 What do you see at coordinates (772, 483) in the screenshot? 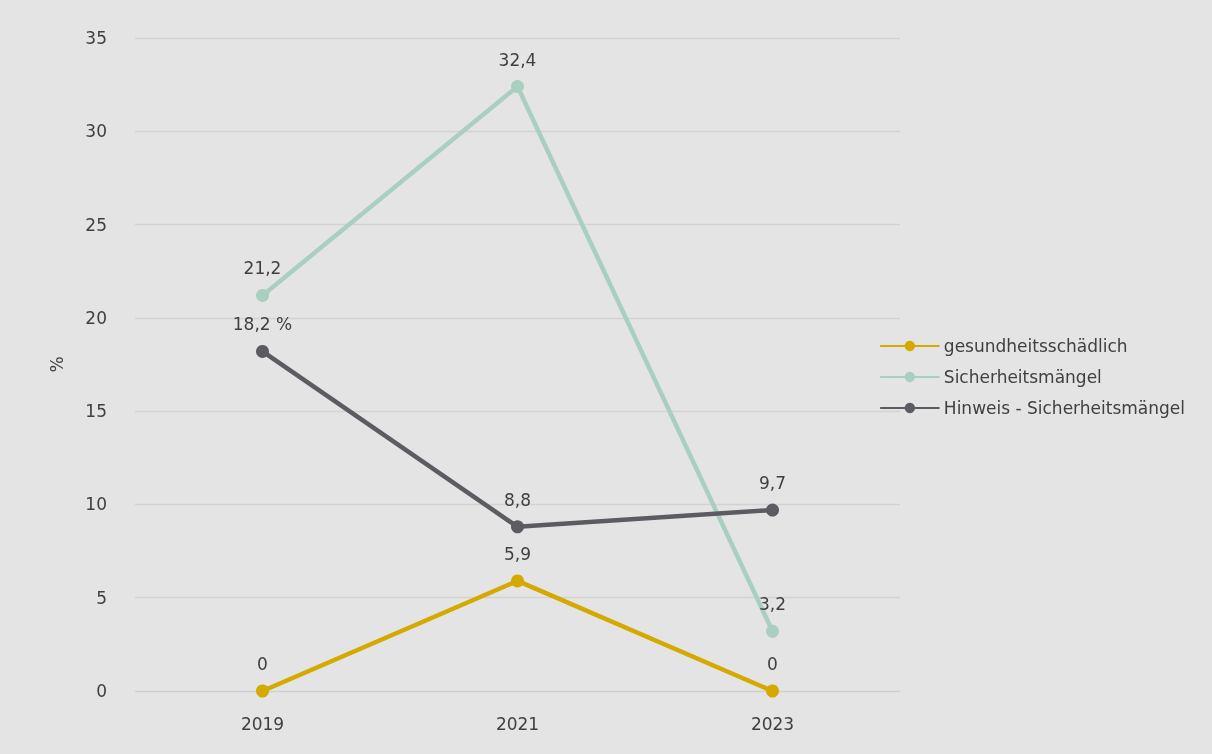
I see `data-label: 9,7` at bounding box center [772, 483].